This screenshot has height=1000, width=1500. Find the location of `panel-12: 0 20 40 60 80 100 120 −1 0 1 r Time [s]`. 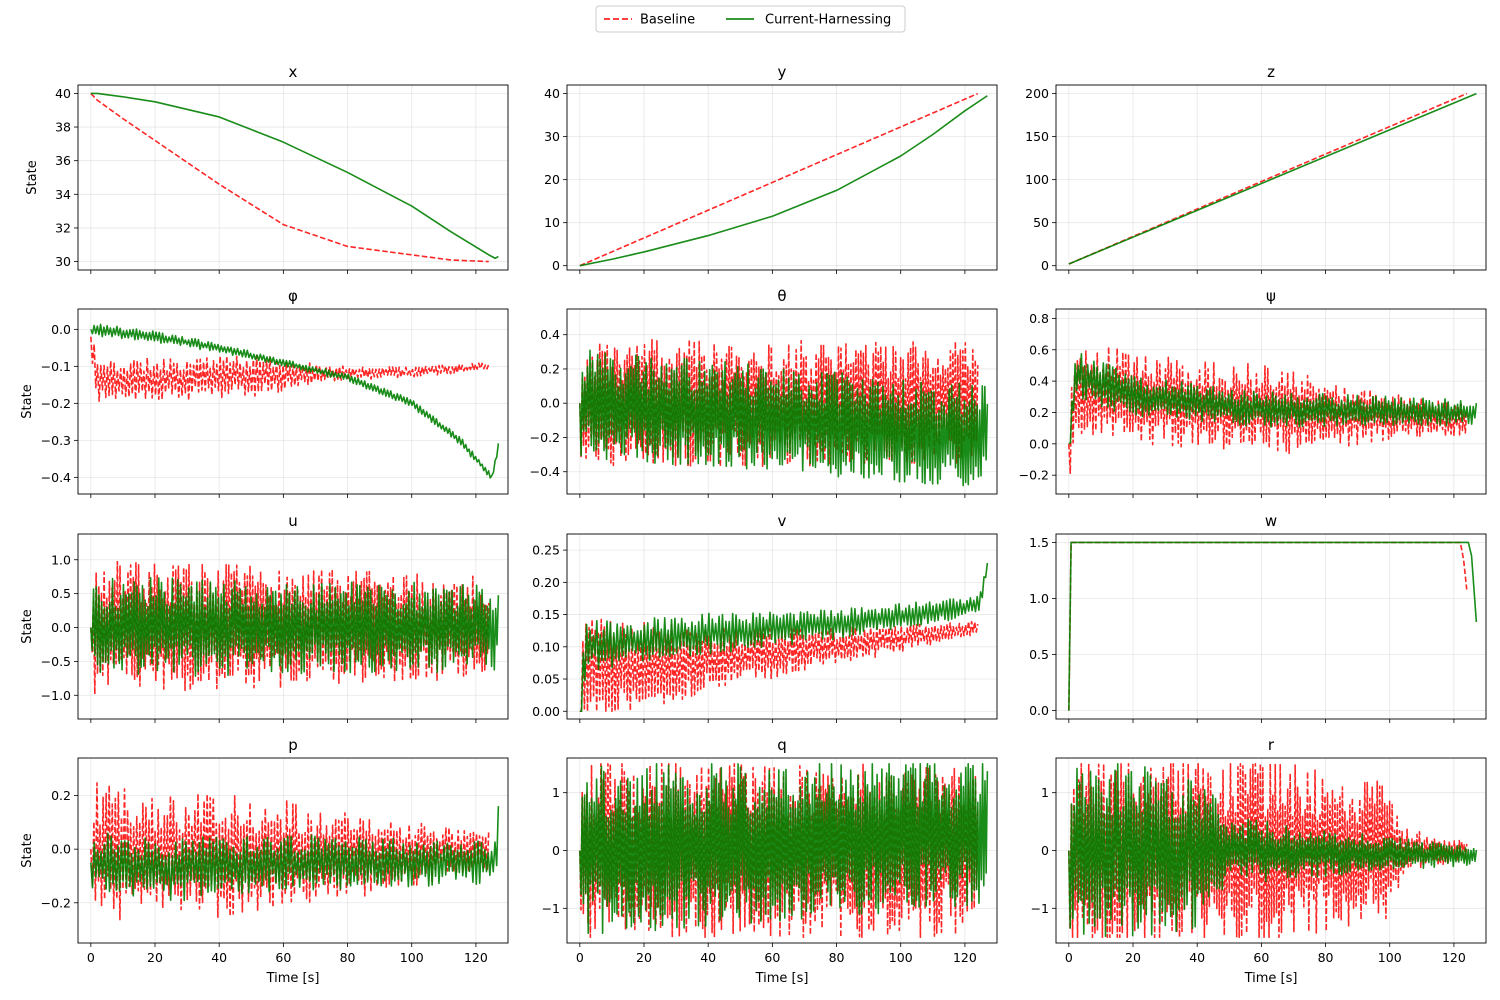

panel-12: 0 20 40 60 80 100 120 −1 0 1 r Time [s] is located at coordinates (1259, 861).